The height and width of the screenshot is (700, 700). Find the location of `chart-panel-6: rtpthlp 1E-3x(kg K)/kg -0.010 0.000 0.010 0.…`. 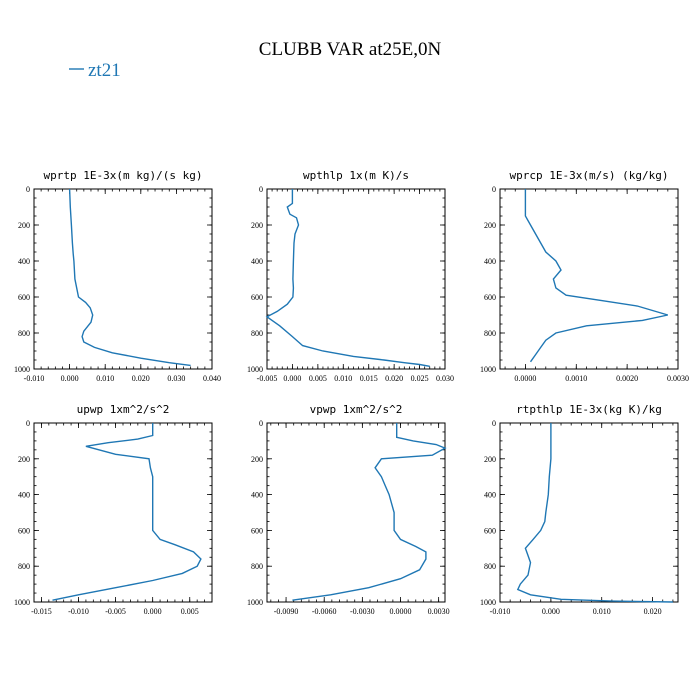

chart-panel-6: rtpthlp 1E-3x(kg K)/kg -0.010 0.000 0.010 0.… is located at coordinates (579, 509).